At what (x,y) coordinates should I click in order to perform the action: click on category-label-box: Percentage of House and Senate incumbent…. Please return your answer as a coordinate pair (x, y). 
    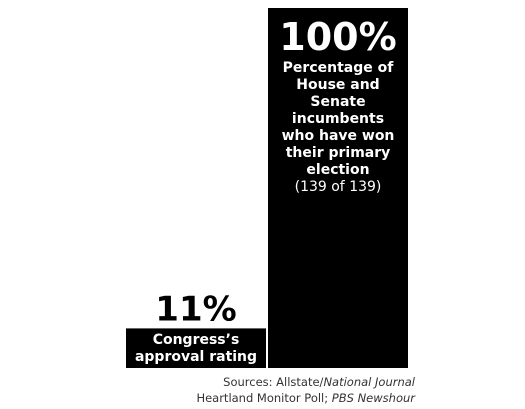
    Looking at the image, I should click on (338, 128).